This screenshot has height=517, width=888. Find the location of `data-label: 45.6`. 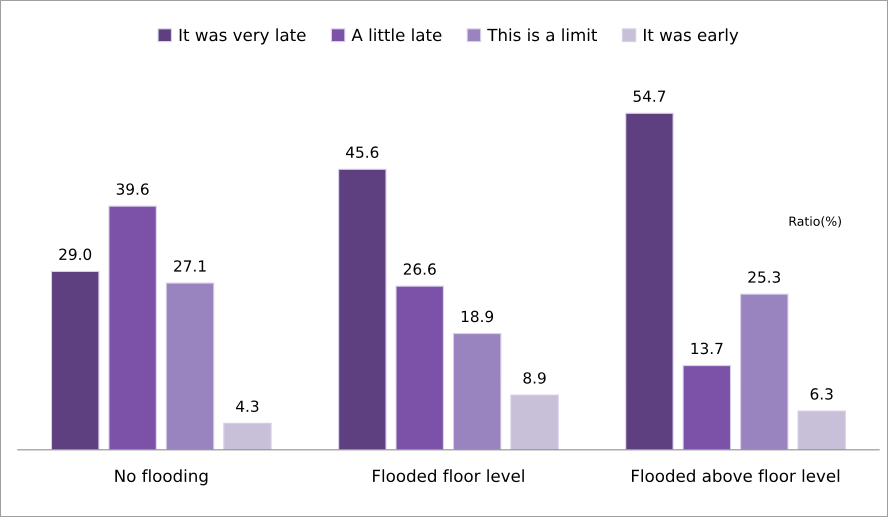

data-label: 45.6 is located at coordinates (362, 152).